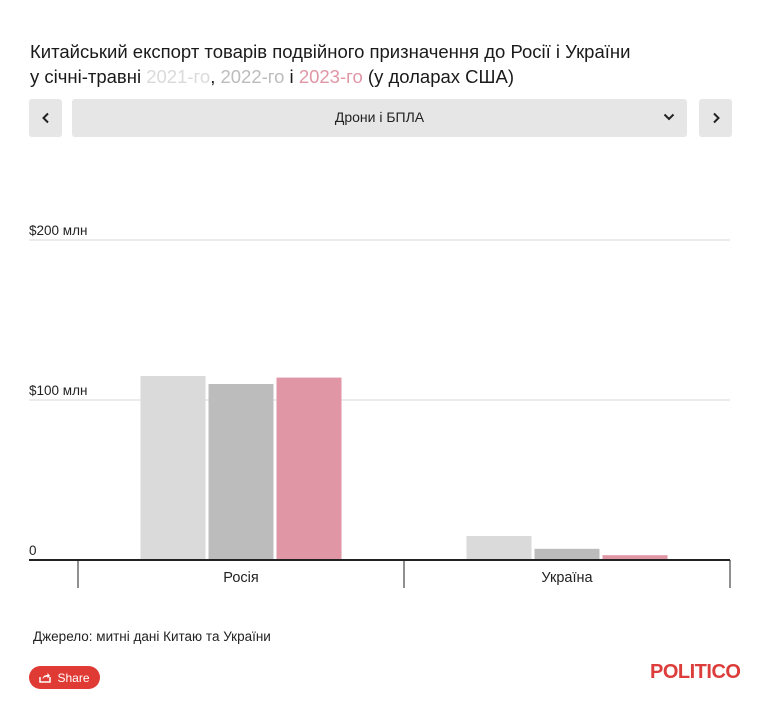 The height and width of the screenshot is (710, 764). What do you see at coordinates (88, 76) in the screenshot?
I see `title-line2-prefix: у січні-травні` at bounding box center [88, 76].